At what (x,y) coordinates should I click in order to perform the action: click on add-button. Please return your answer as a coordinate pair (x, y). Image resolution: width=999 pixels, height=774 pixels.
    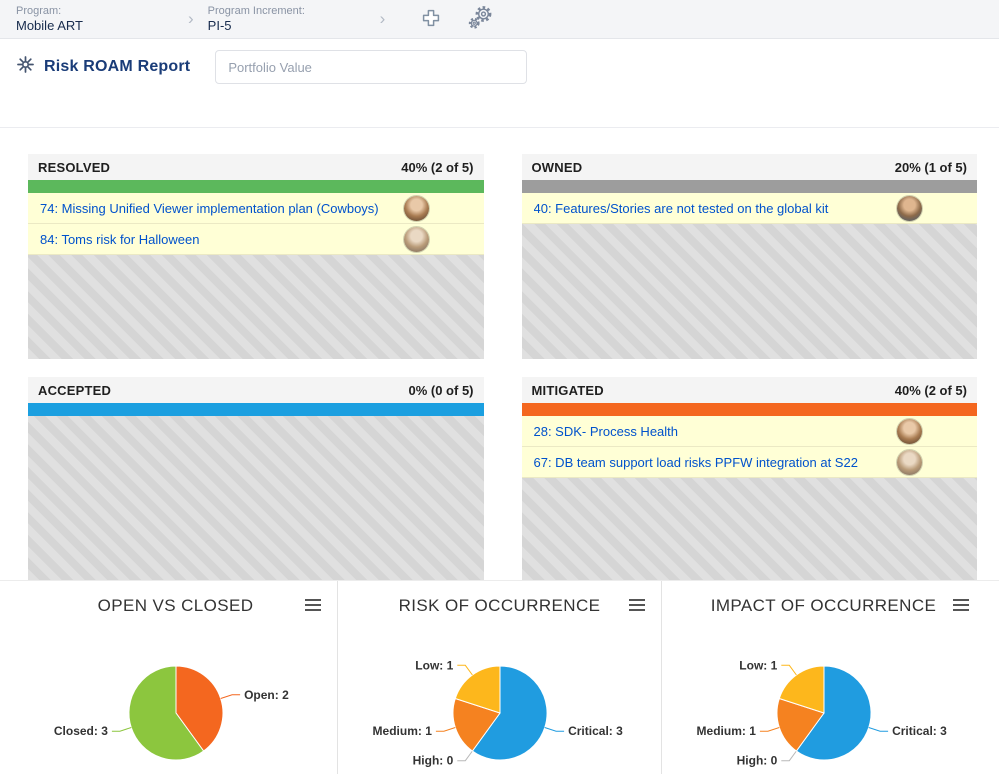
    Looking at the image, I should click on (431, 19).